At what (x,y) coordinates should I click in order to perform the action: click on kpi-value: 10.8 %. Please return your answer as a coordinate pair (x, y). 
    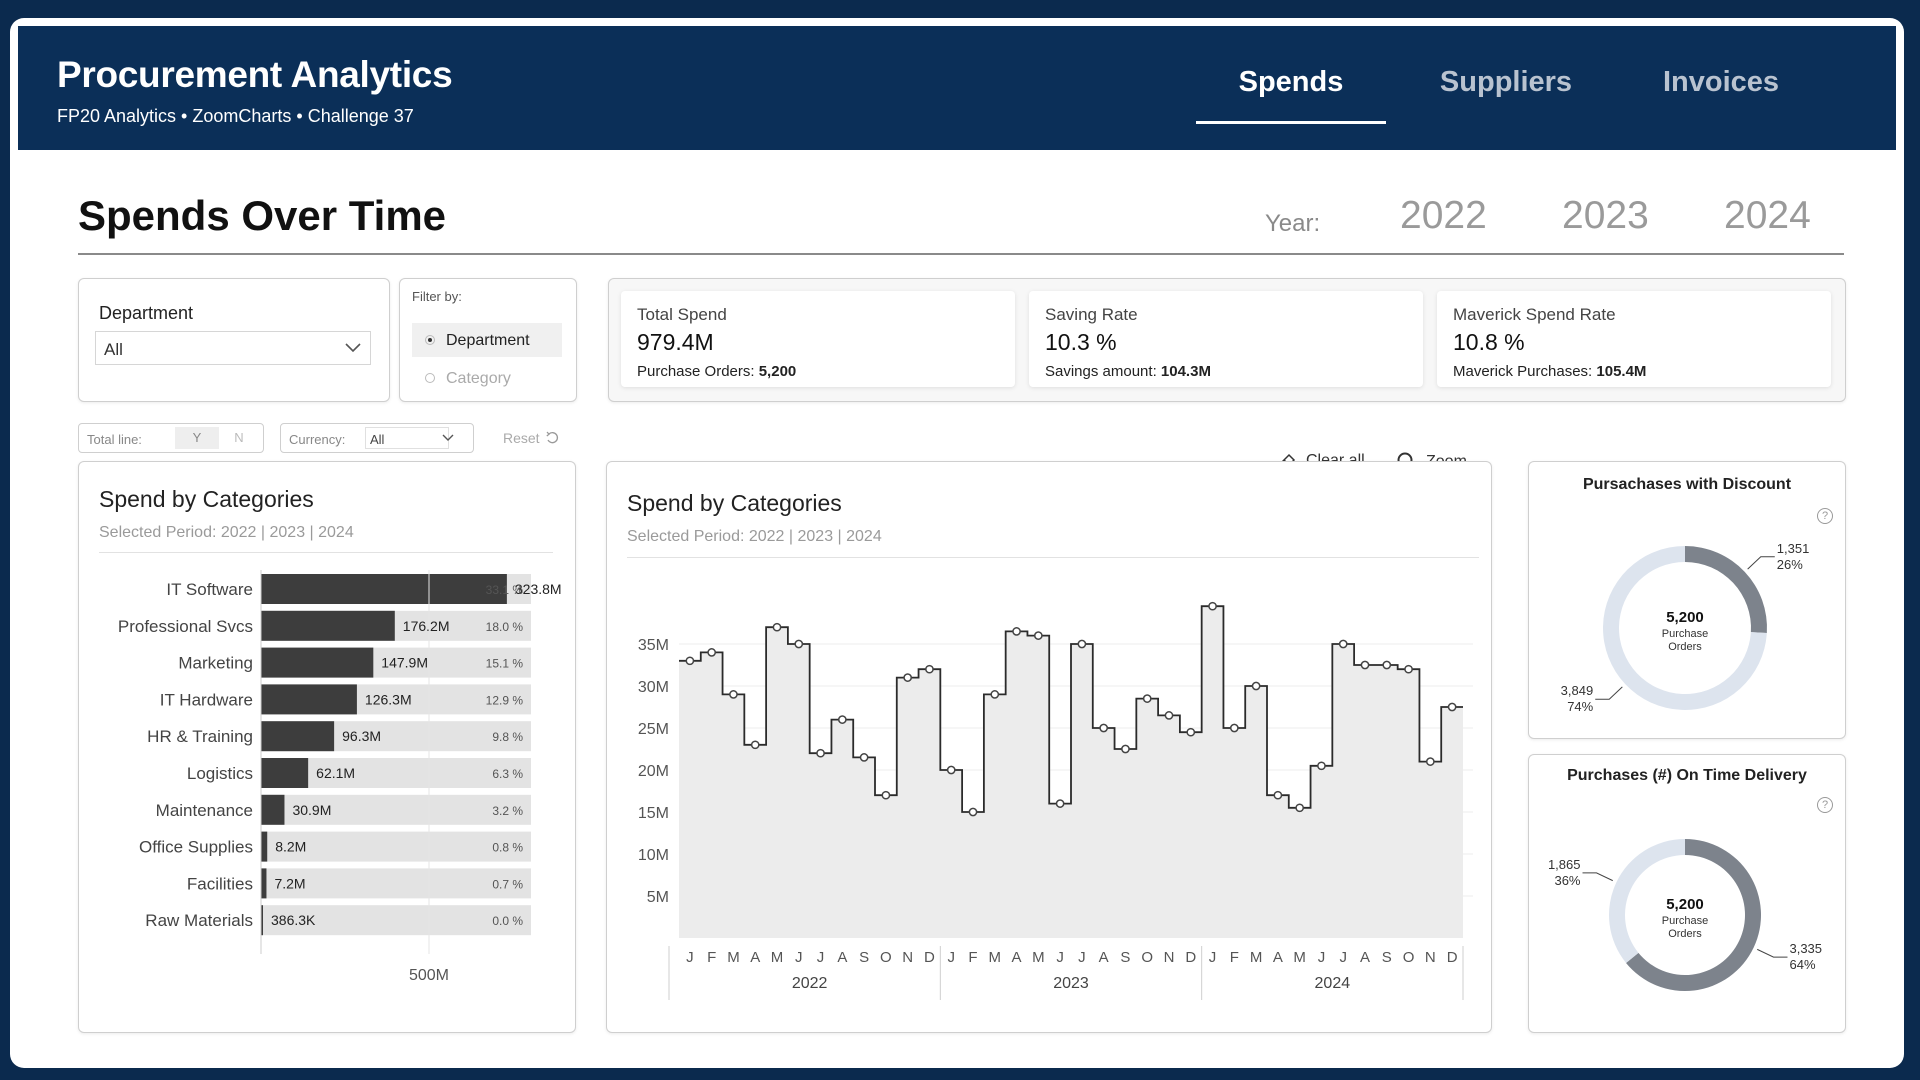
    Looking at the image, I should click on (1489, 342).